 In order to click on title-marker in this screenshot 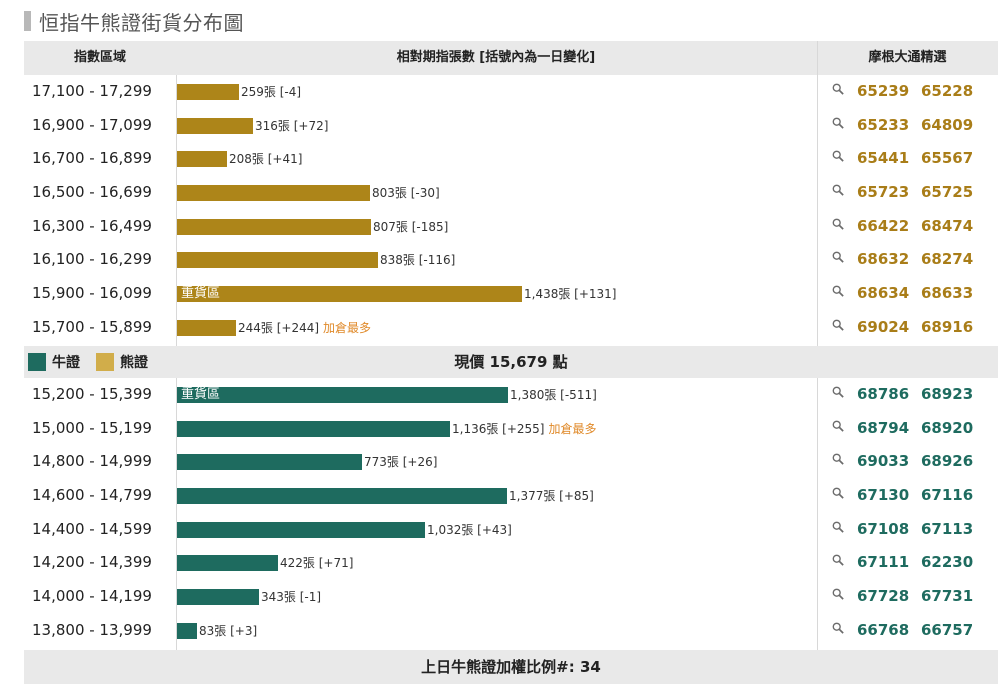, I will do `click(27, 21)`.